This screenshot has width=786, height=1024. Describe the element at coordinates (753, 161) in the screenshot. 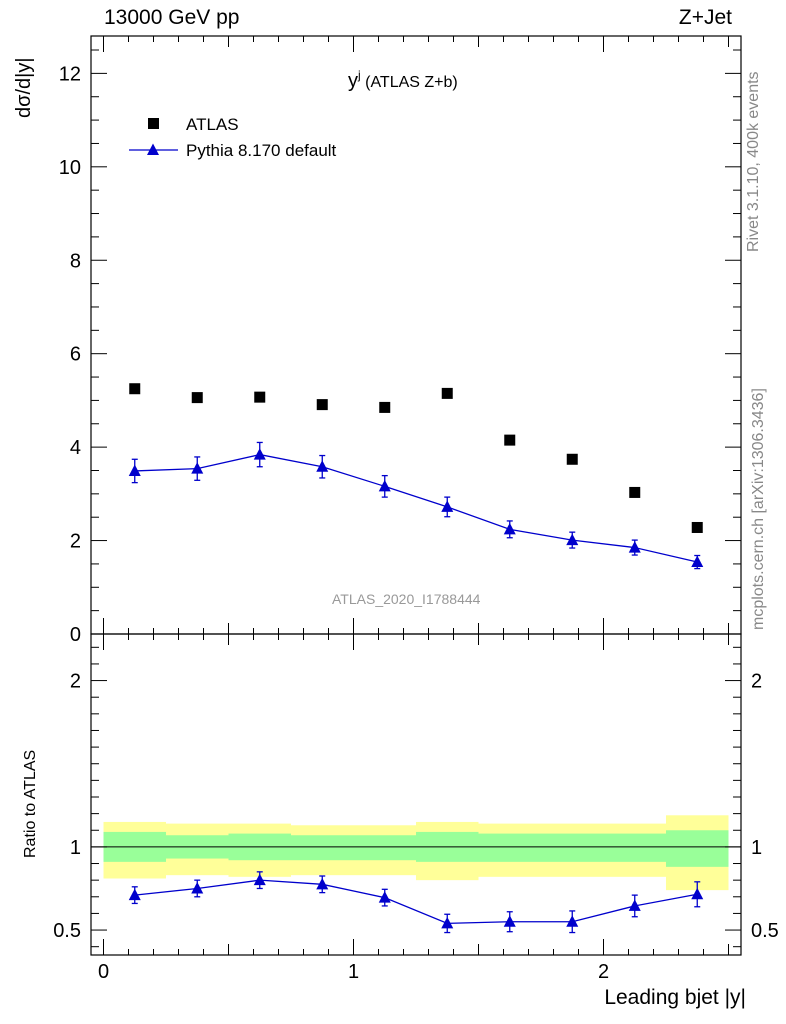

I see `rivet-version-label: Rivet 3.1.10, 400k events` at that location.